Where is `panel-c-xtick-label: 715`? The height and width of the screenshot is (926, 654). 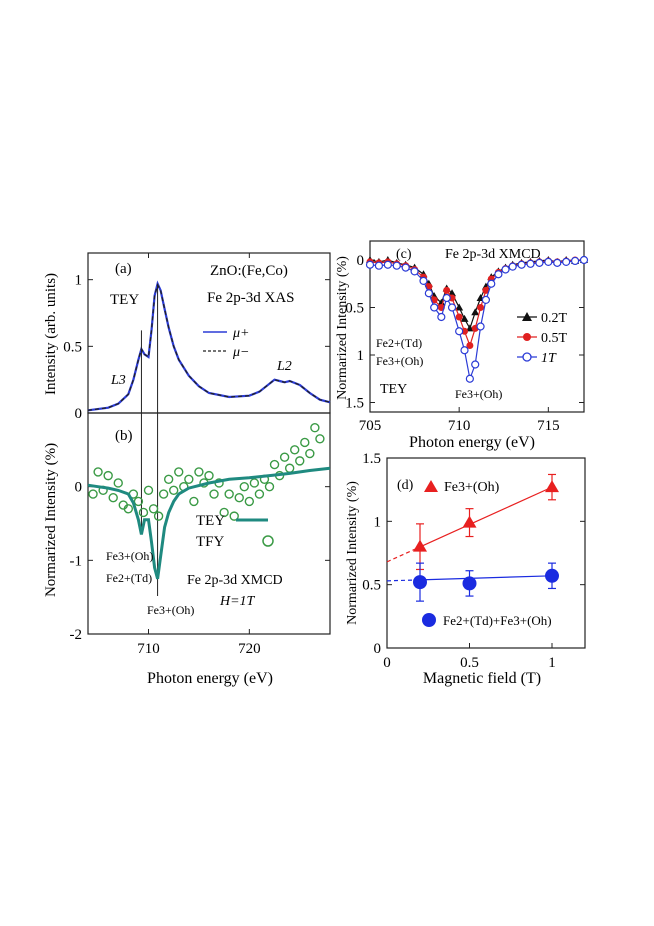
panel-c-xtick-label: 715 is located at coordinates (548, 426).